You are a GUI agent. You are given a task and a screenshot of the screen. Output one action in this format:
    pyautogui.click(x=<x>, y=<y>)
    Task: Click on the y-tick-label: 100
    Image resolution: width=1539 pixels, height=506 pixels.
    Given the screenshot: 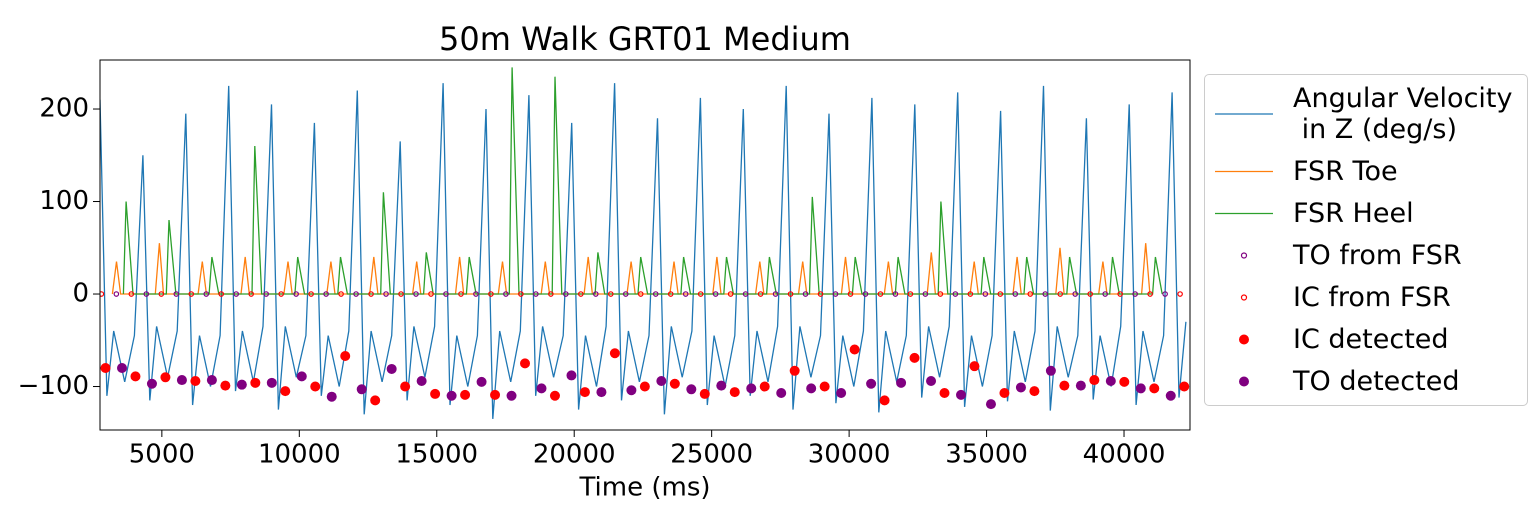 What is the action you would take?
    pyautogui.click(x=64, y=201)
    